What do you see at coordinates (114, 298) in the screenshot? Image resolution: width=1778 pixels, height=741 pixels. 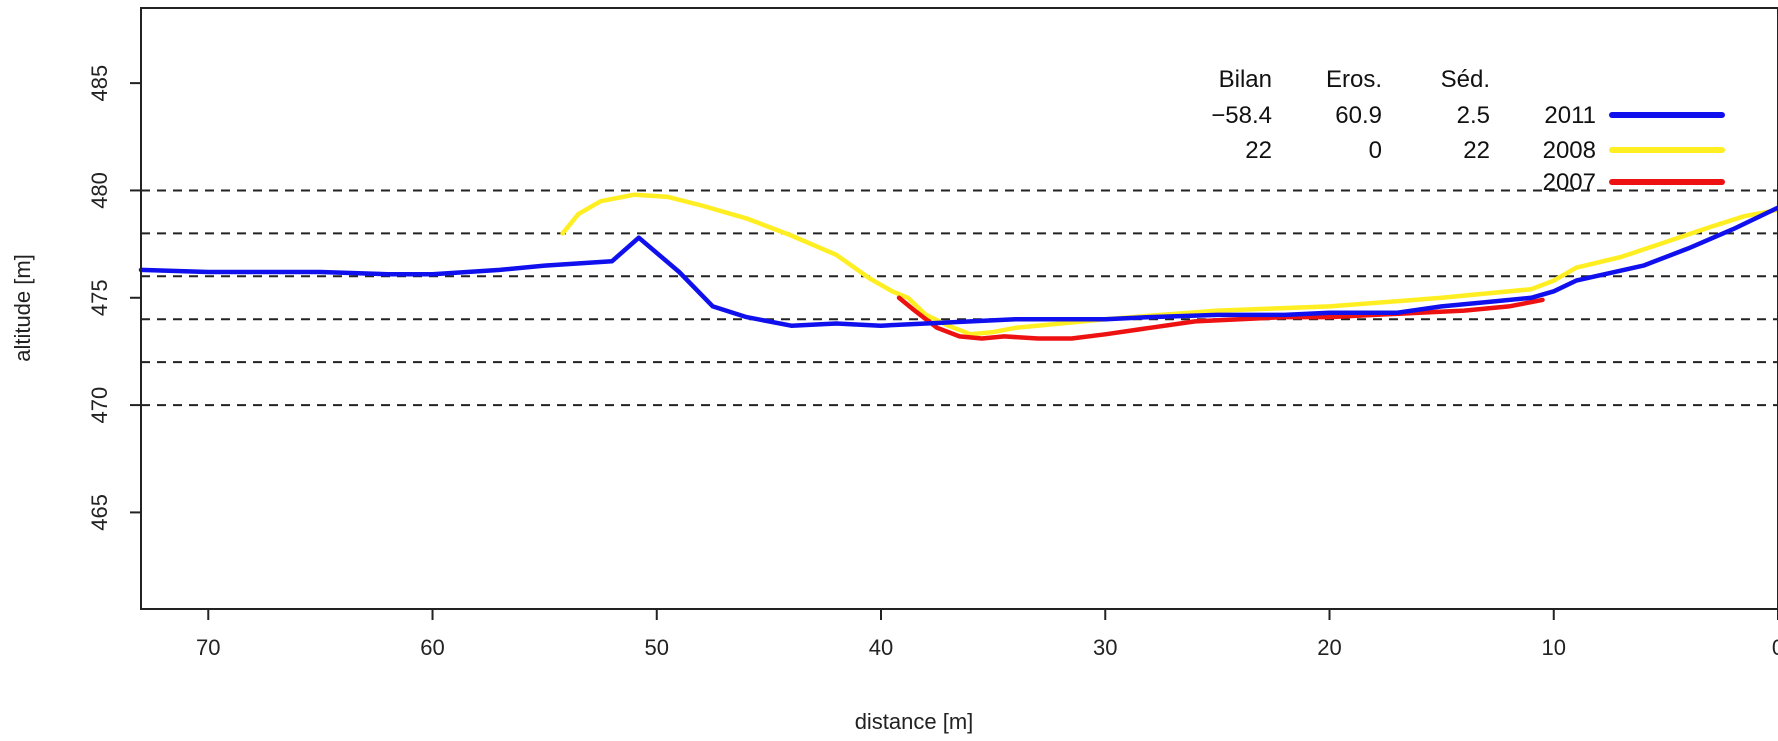 I see `y-axis: 465 470 475 480 485` at bounding box center [114, 298].